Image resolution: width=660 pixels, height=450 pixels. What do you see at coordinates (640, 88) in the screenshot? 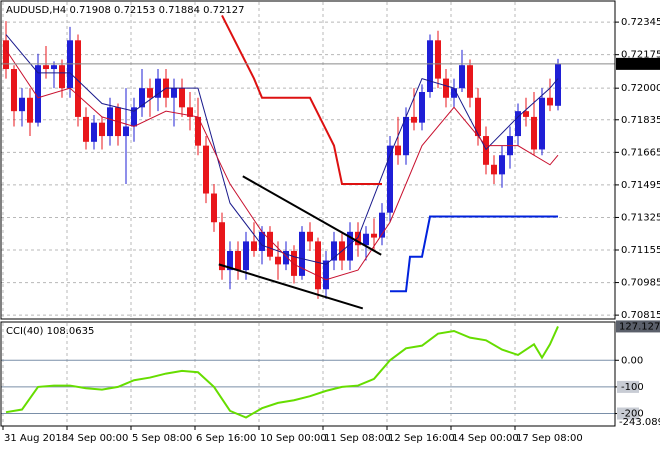
I see `y-tick-label: 0.72000` at bounding box center [640, 88].